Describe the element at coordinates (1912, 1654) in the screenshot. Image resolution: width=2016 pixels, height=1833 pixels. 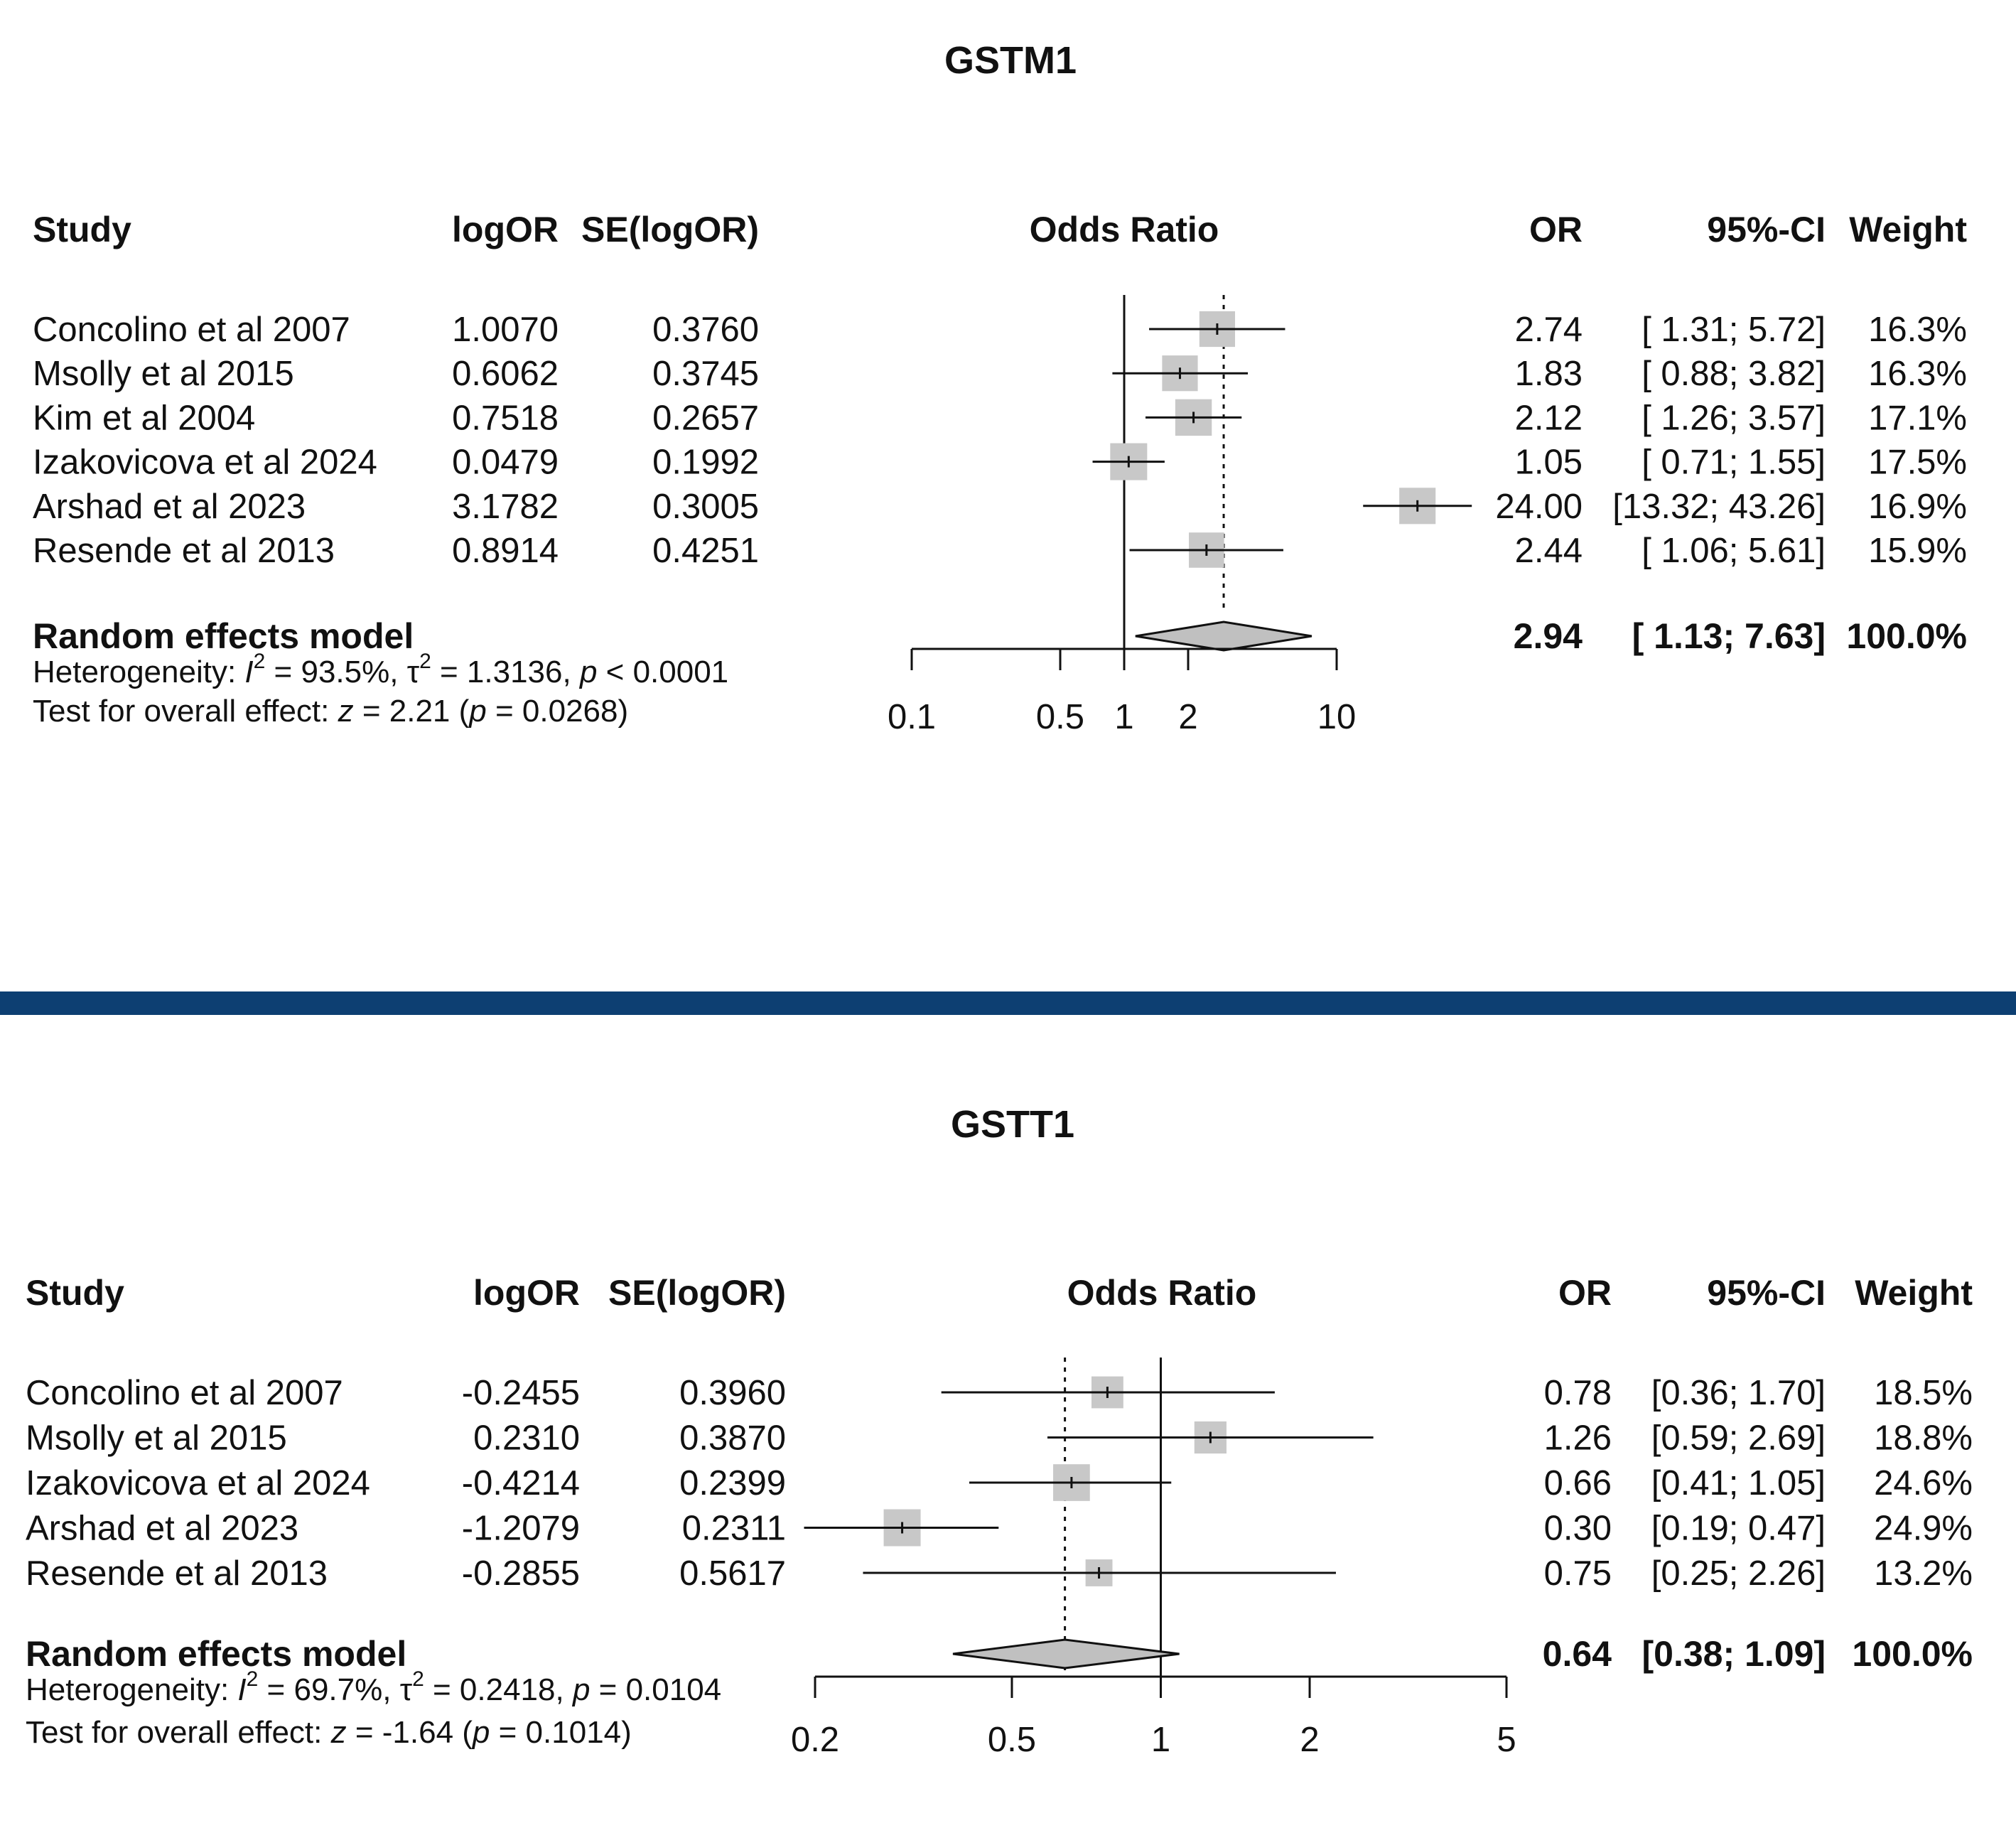
I see `chart-2-model-weight: 100.0%` at that location.